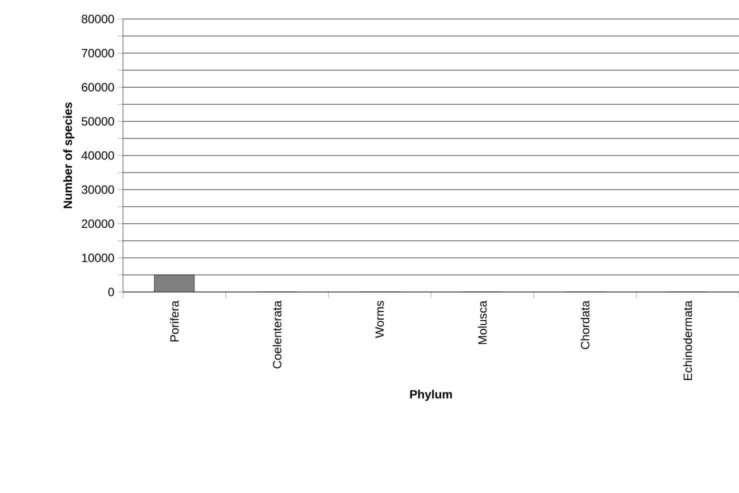 The width and height of the screenshot is (739, 493). What do you see at coordinates (482, 322) in the screenshot?
I see `x-tick-label: Molusca` at bounding box center [482, 322].